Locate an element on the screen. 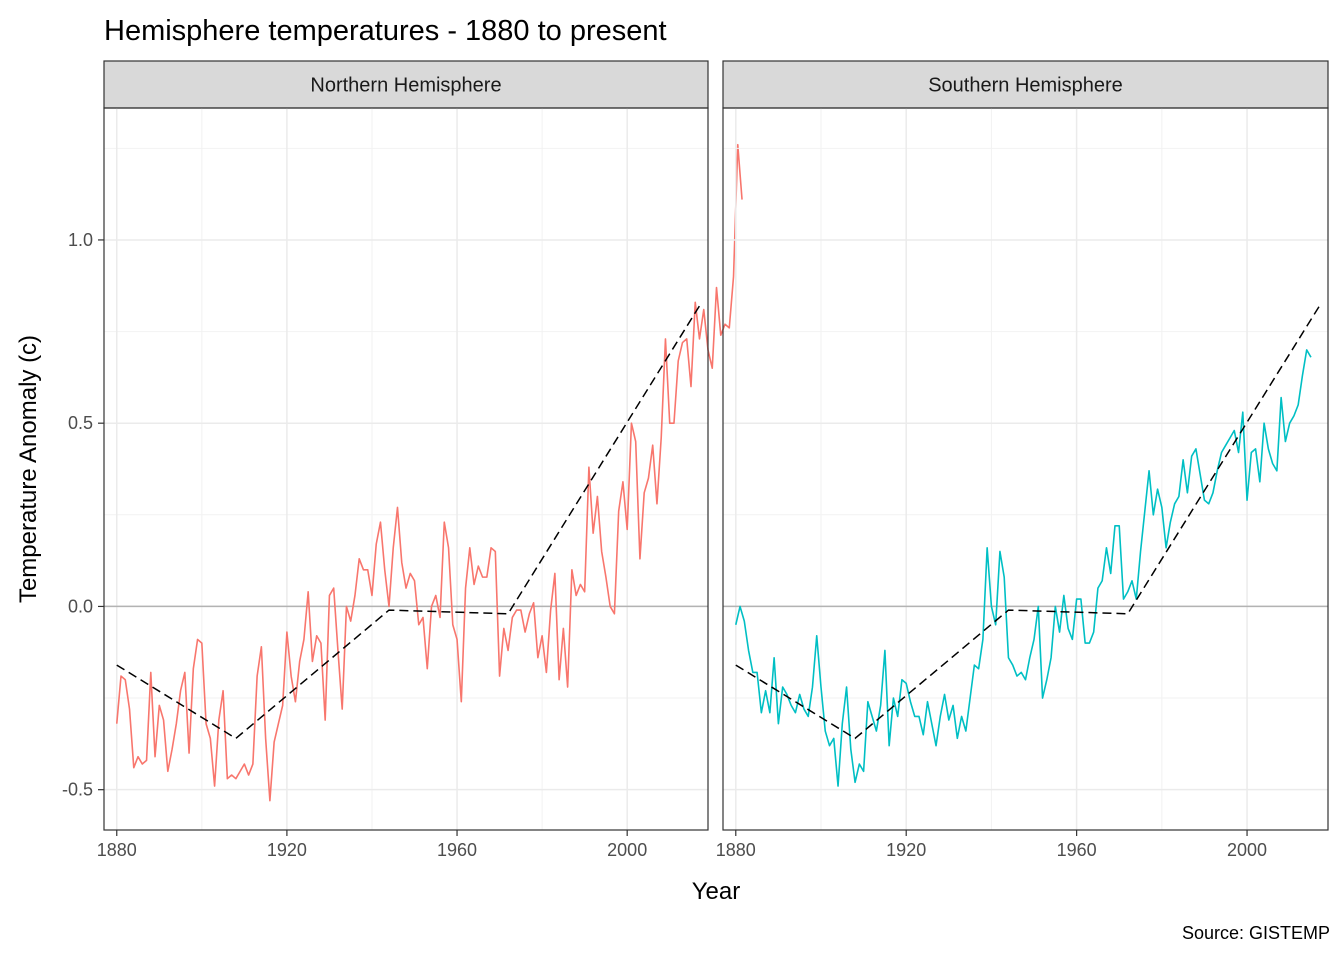 The width and height of the screenshot is (1344, 960). source-caption: Source: GISTEMP is located at coordinates (1256, 933).